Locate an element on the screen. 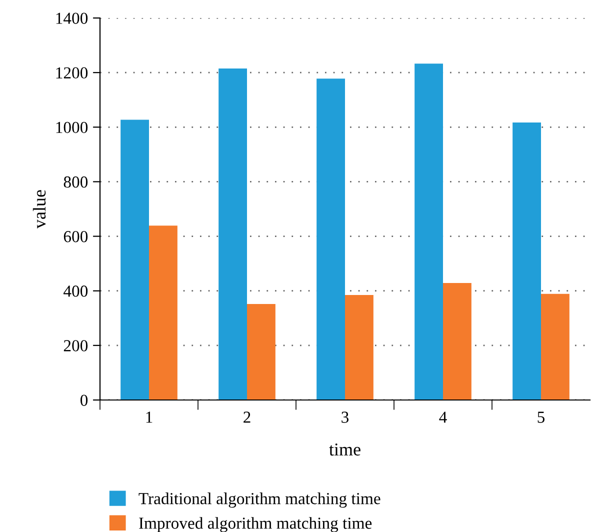  y-tick-label: 1000 is located at coordinates (72, 128).